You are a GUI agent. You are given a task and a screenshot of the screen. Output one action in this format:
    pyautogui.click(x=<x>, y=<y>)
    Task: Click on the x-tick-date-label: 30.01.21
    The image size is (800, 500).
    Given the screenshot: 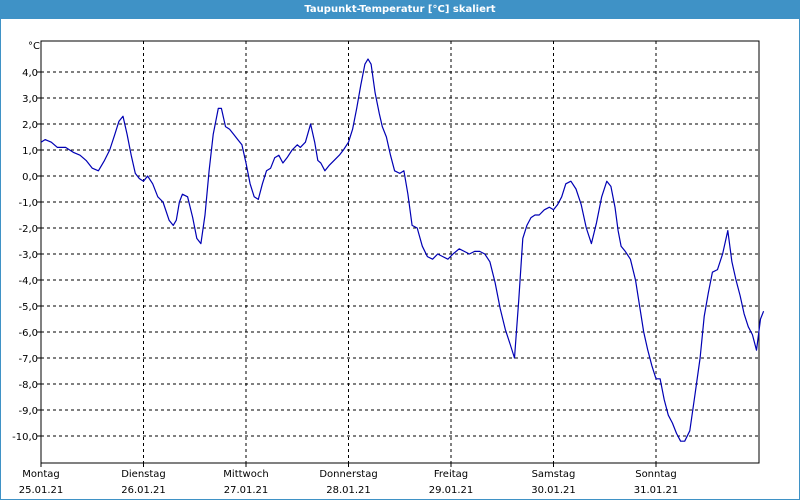 What is the action you would take?
    pyautogui.click(x=553, y=490)
    